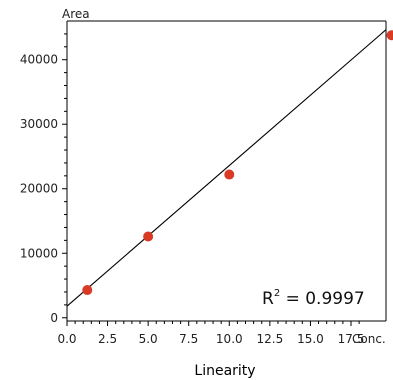  What do you see at coordinates (39, 253) in the screenshot?
I see `y-tick-label: 10000` at bounding box center [39, 253].